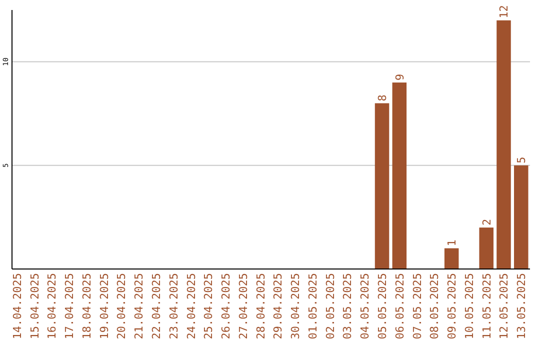 This screenshot has height=340, width=540. Describe the element at coordinates (156, 306) in the screenshot. I see `x-tick-label: 22.04.2025` at that location.